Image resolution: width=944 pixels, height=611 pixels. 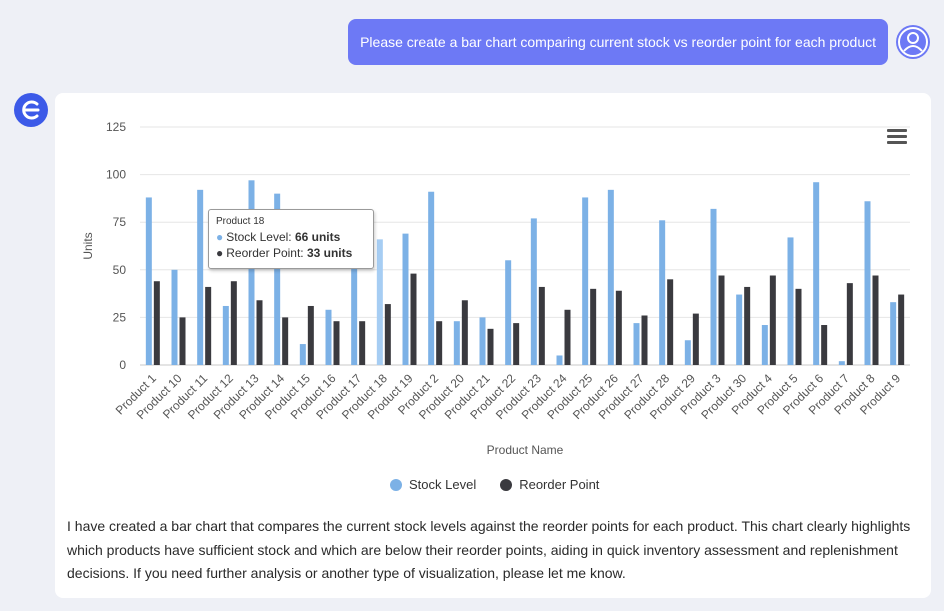 What do you see at coordinates (88, 245) in the screenshot?
I see `y-axis-title: Units` at bounding box center [88, 245].